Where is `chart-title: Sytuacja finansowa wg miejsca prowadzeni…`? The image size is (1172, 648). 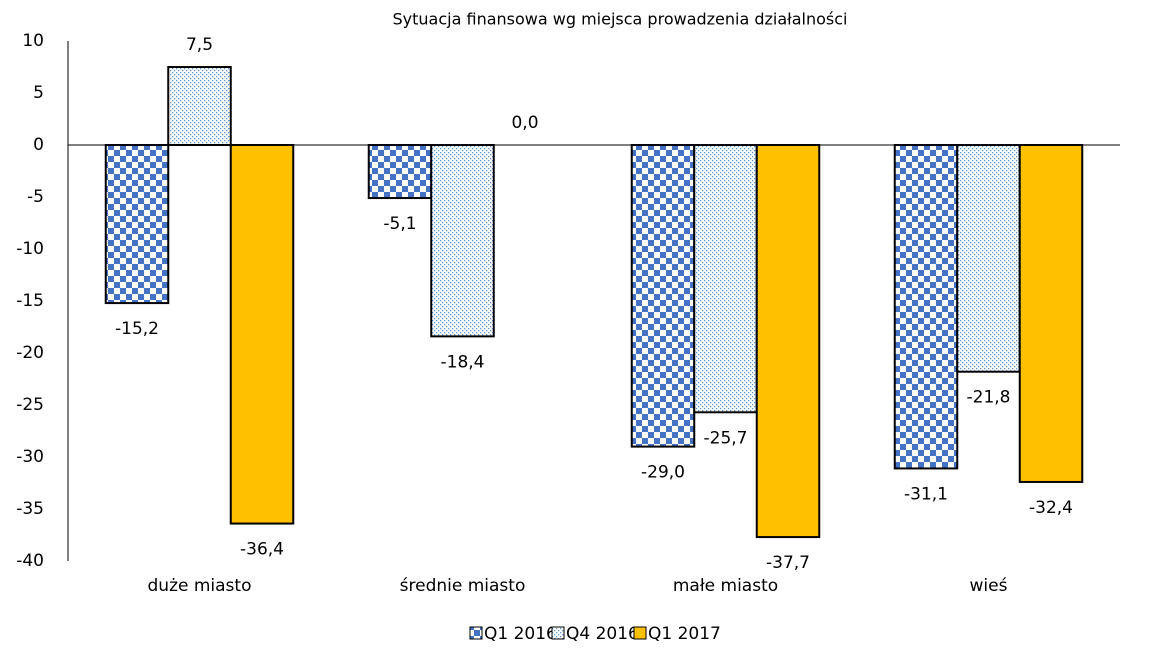
chart-title: Sytuacja finansowa wg miejsca prowadzeni… is located at coordinates (620, 19).